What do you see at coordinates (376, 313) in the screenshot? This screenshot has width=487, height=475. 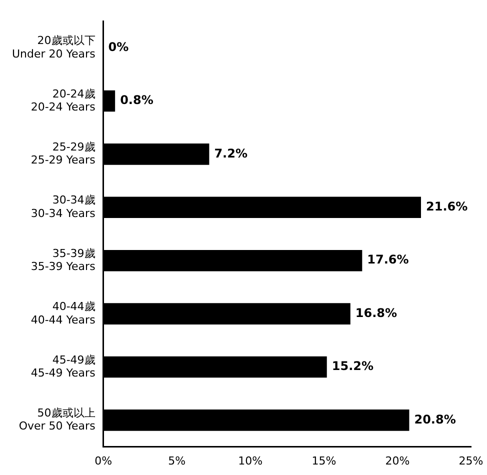 I see `data-label: 16.8%` at bounding box center [376, 313].